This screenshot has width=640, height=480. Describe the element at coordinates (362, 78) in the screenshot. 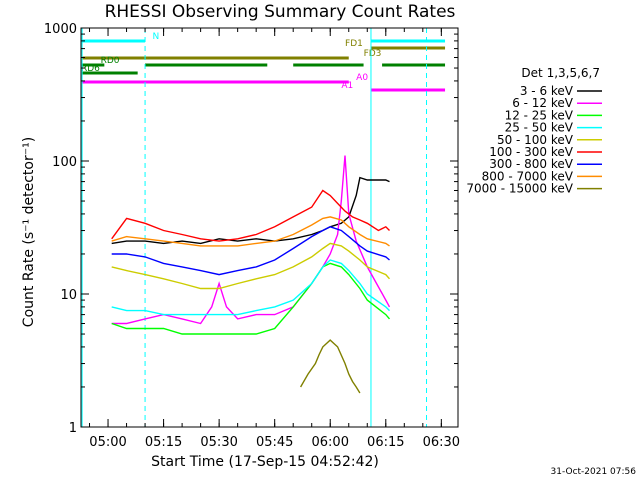

I see `annotation-label: A0` at that location.